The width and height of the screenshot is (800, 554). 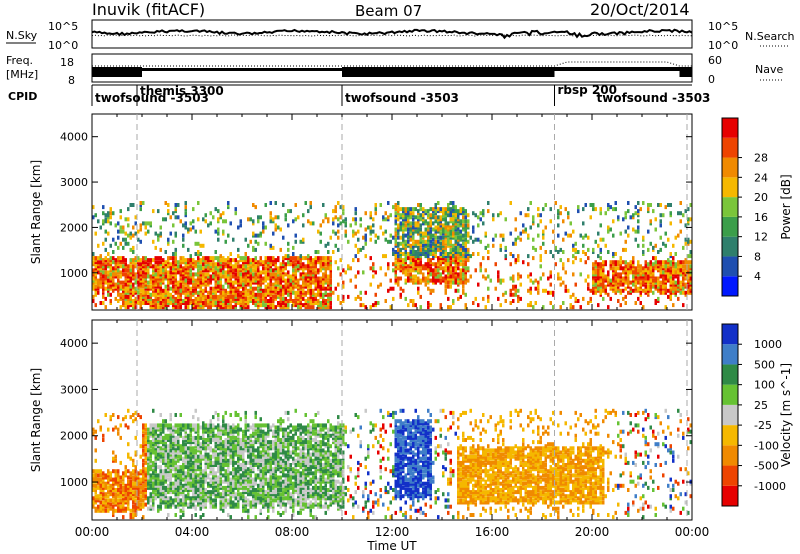 I want to click on y-tick-label: 2000, so click(x=74, y=227).